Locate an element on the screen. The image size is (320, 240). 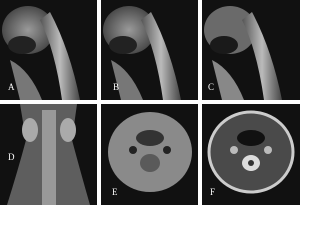
panel-label: E is located at coordinates (115, 192).